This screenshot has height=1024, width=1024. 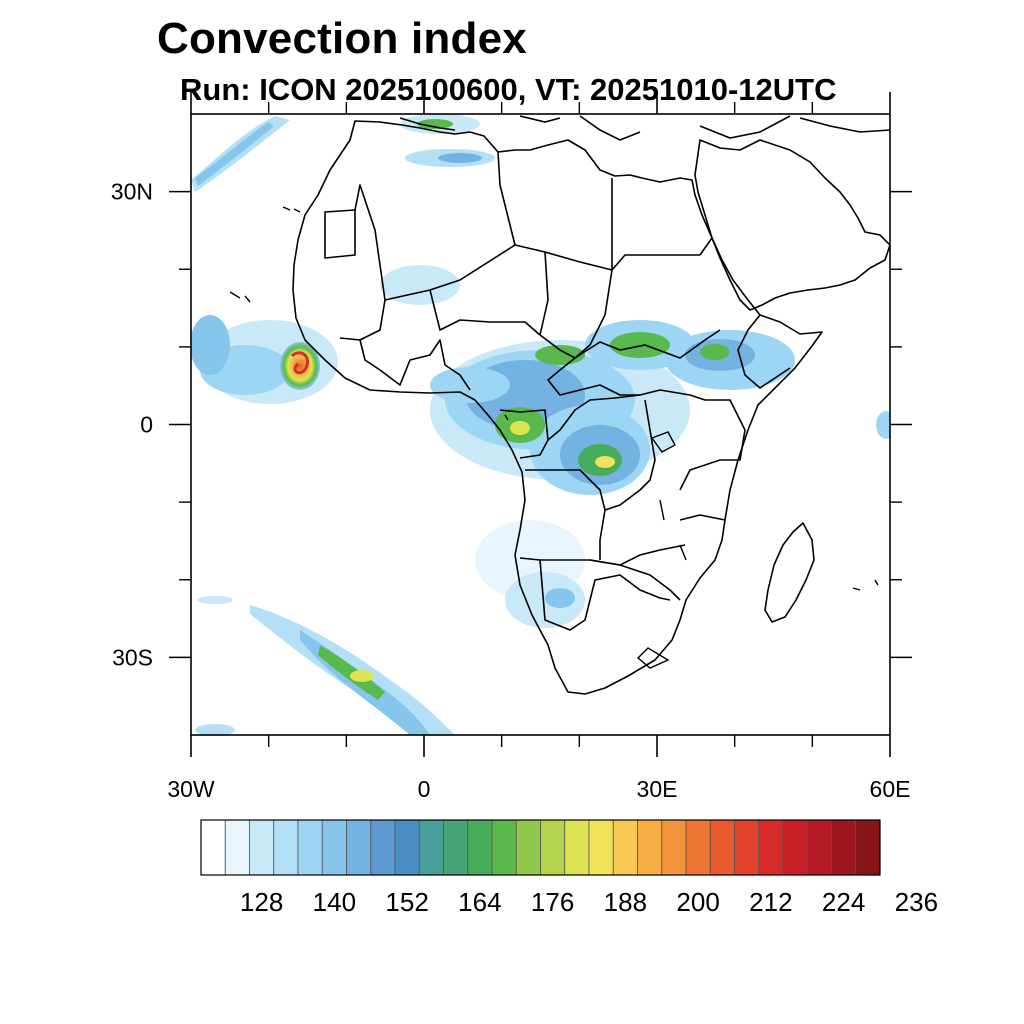 What do you see at coordinates (132, 192) in the screenshot?
I see `y-tick-label: 30N` at bounding box center [132, 192].